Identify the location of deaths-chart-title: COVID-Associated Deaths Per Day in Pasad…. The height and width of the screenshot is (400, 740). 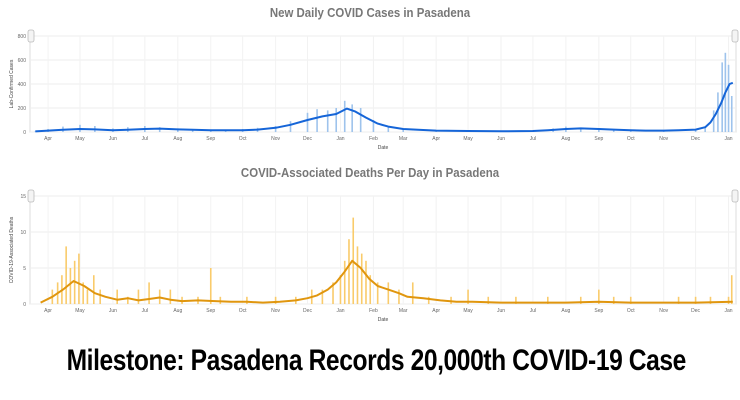
(370, 172).